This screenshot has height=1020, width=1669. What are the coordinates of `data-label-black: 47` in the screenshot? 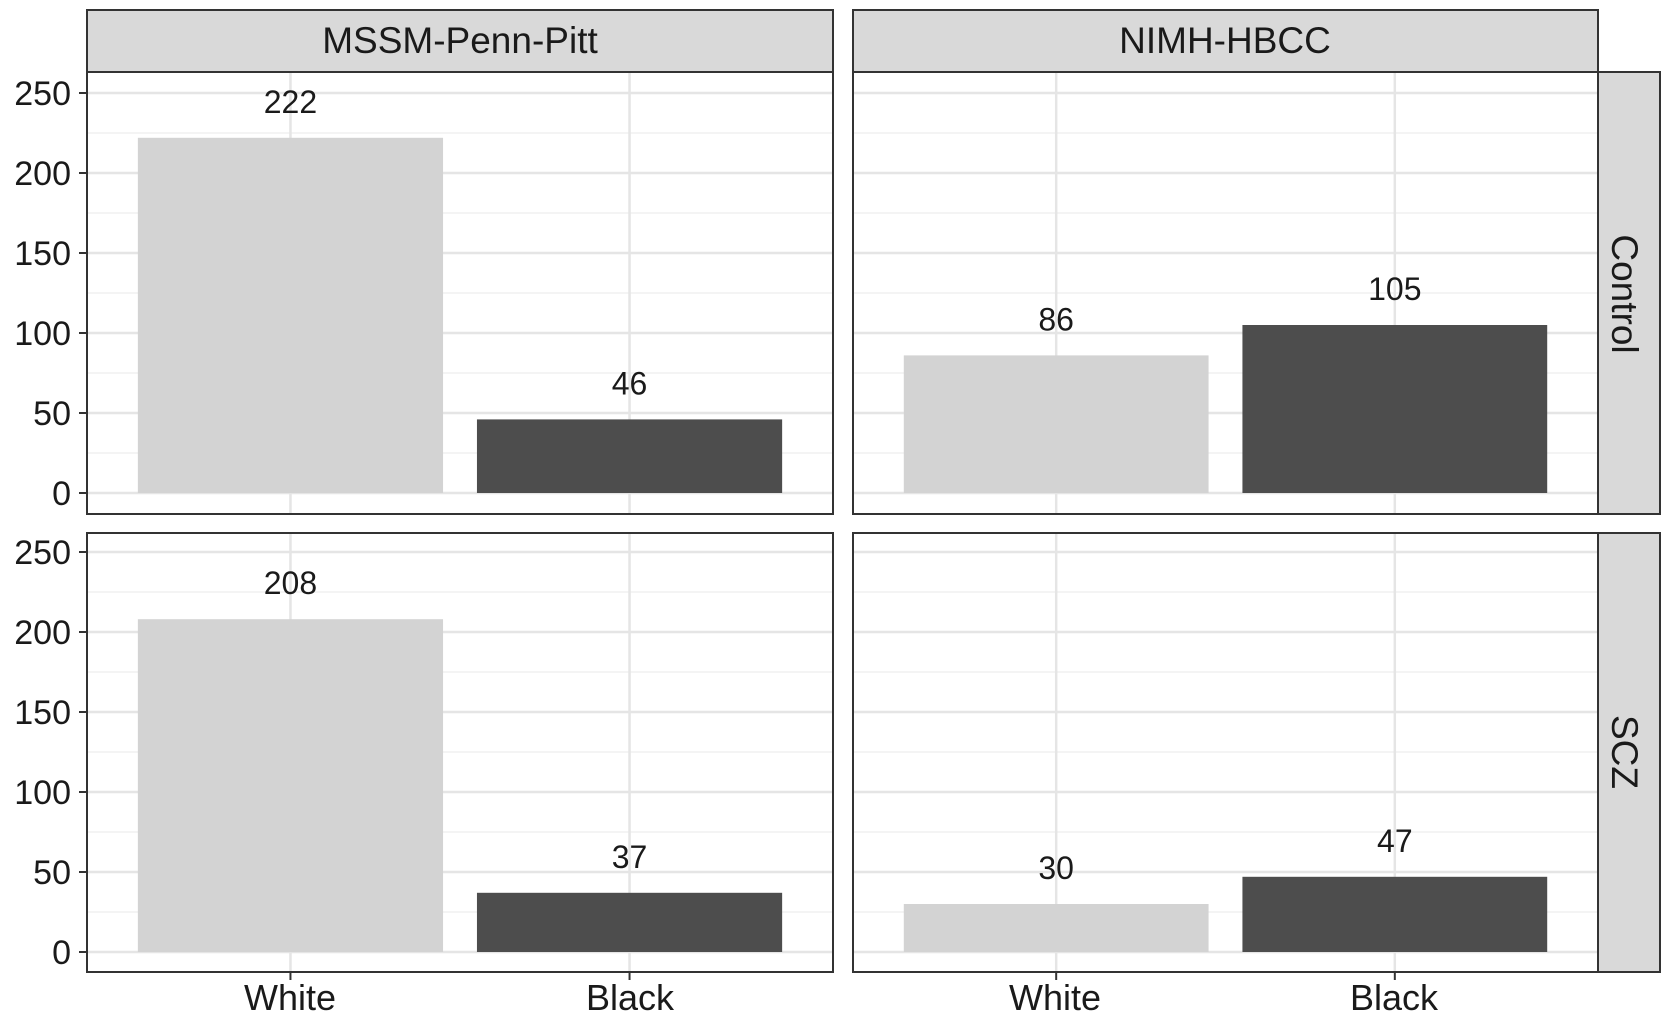 It's located at (1395, 841).